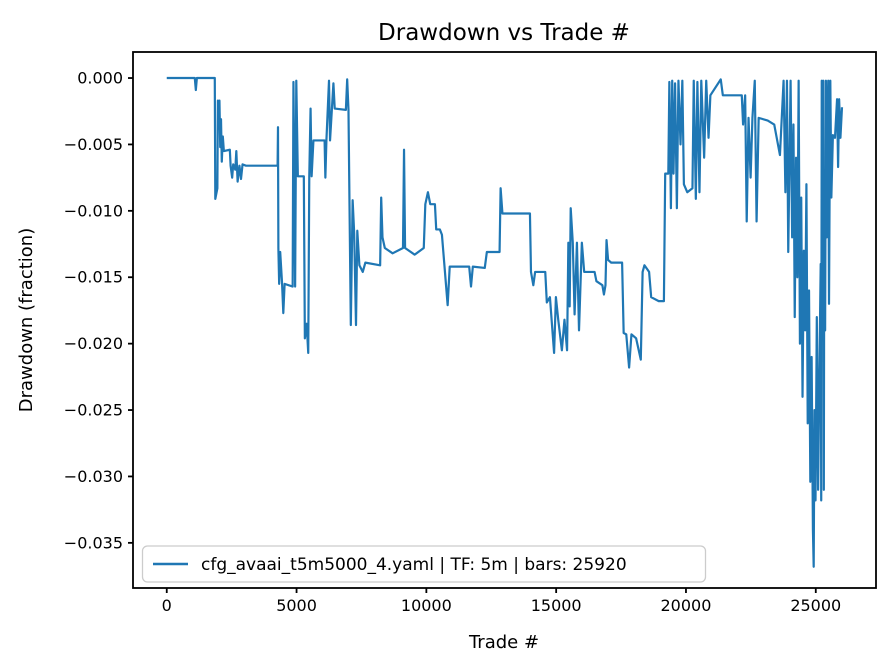 The height and width of the screenshot is (672, 896). I want to click on x-tick-label: 5000, so click(296, 605).